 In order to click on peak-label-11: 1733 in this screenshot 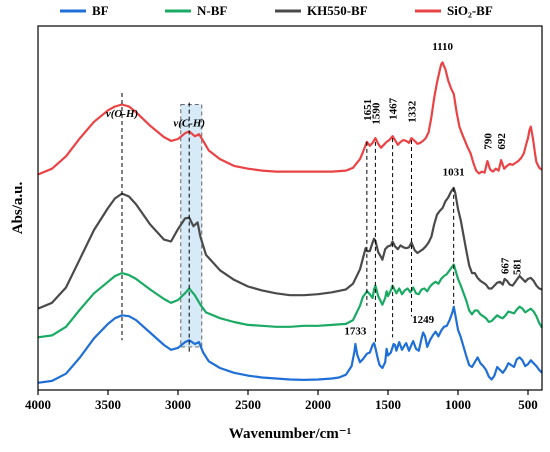, I will do `click(355, 331)`.